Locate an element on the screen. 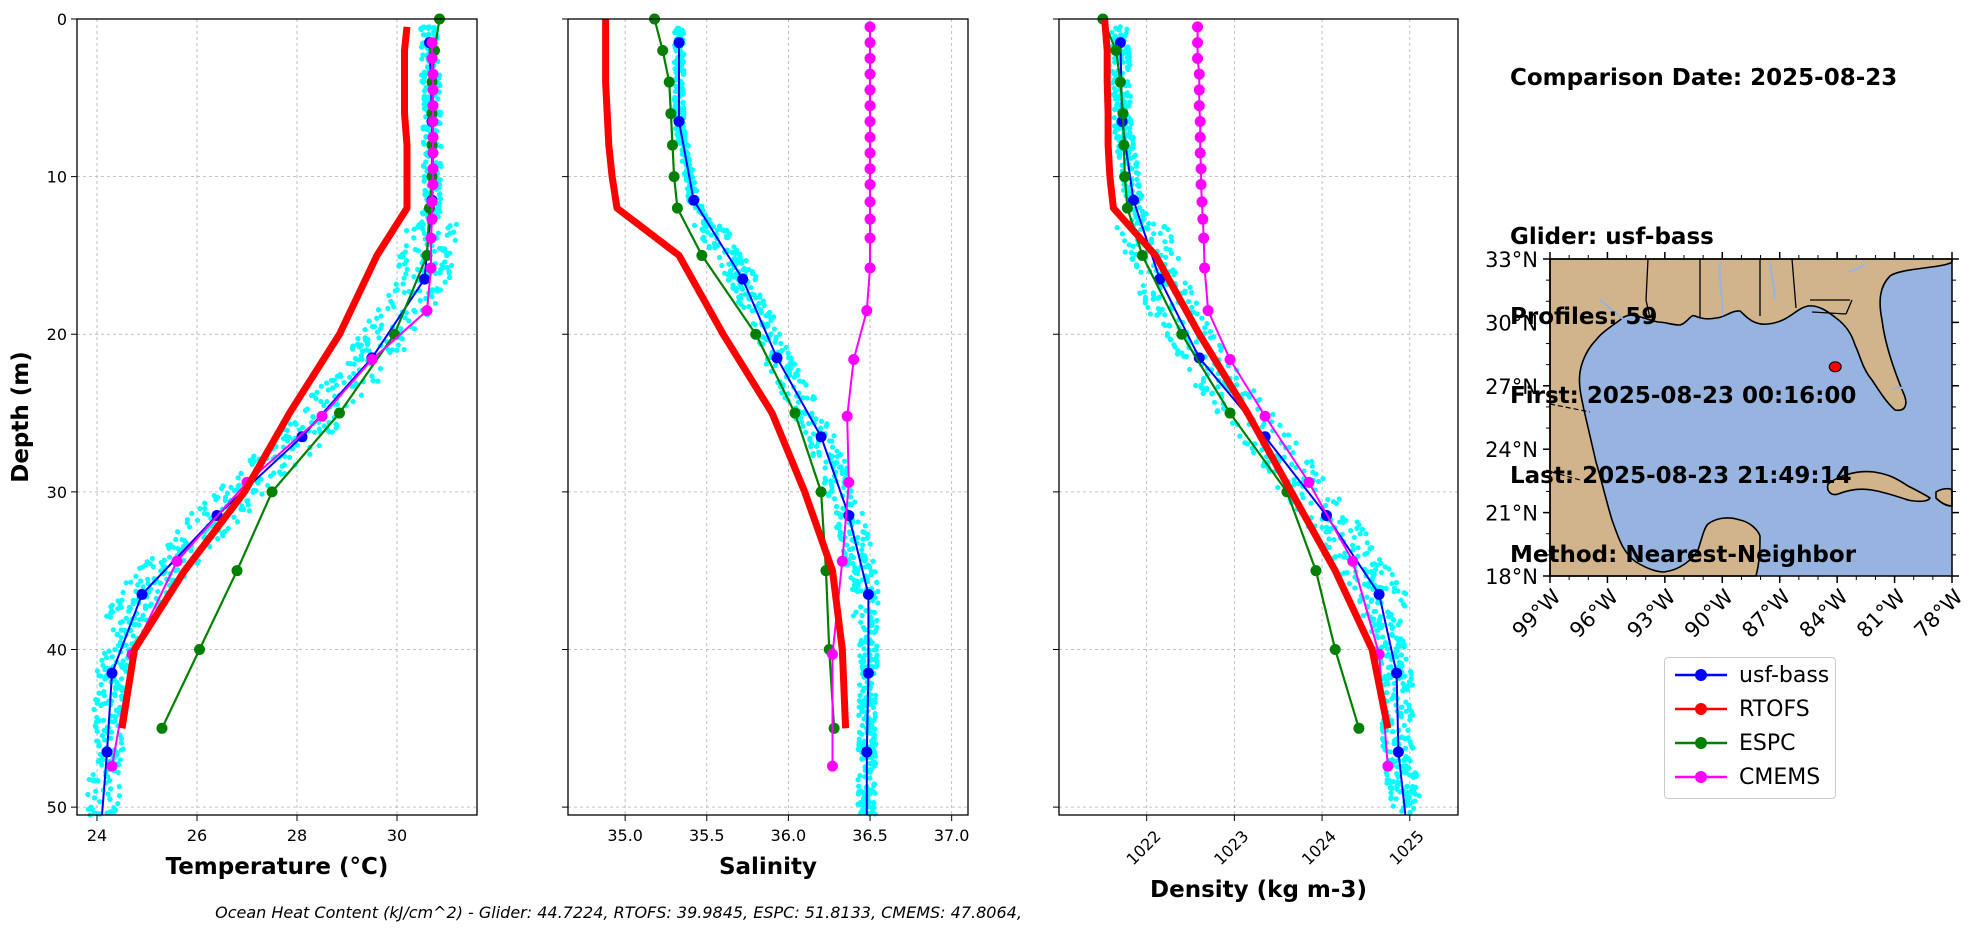 The width and height of the screenshot is (1987, 934). series-line-RTOFS is located at coordinates (726, 374).